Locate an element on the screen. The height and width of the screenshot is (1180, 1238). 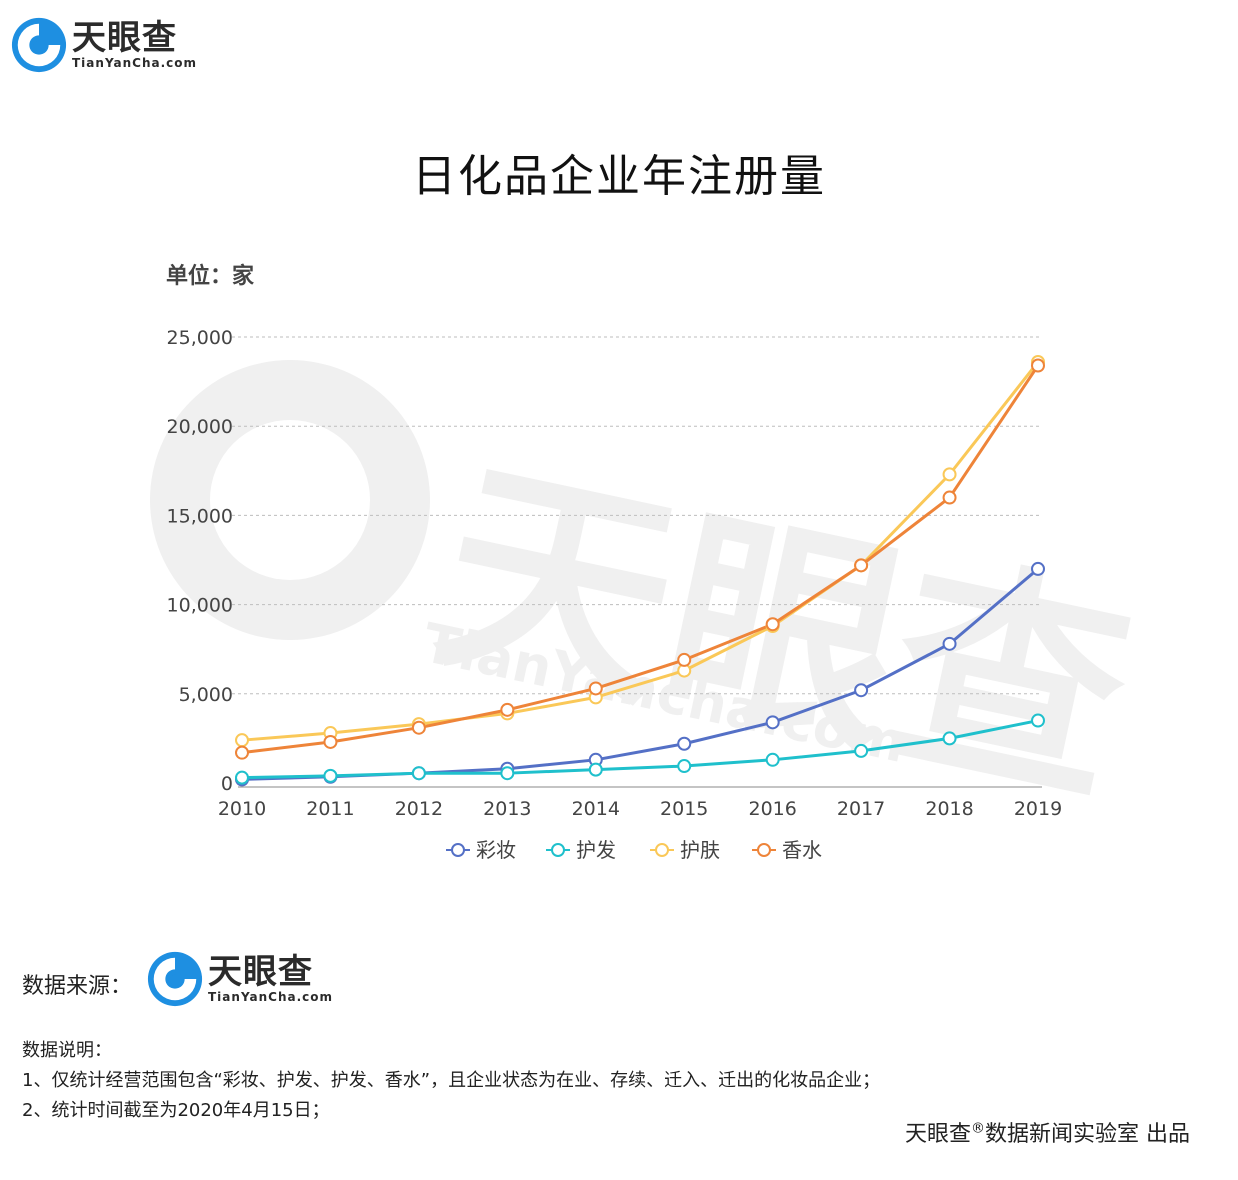
x-tick-label: 2011 is located at coordinates (330, 809).